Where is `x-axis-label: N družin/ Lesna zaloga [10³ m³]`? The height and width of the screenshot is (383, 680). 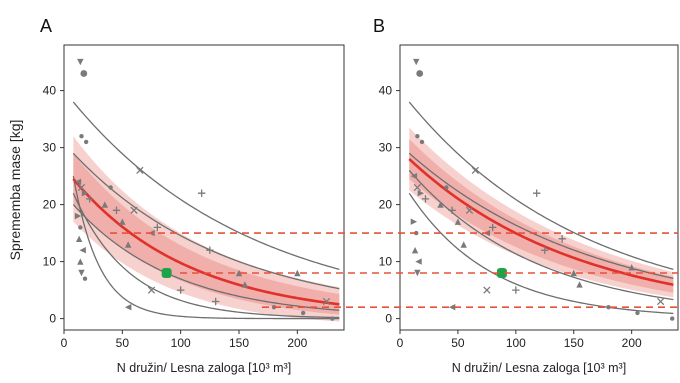 x-axis-label: N družin/ Lesna zaloga [10³ m³] is located at coordinates (539, 368).